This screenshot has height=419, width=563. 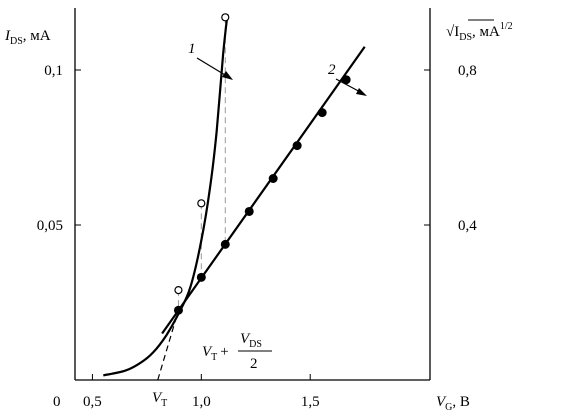 What do you see at coordinates (92, 402) in the screenshot?
I see `x-tick-label-0: 0,5` at bounding box center [92, 402].